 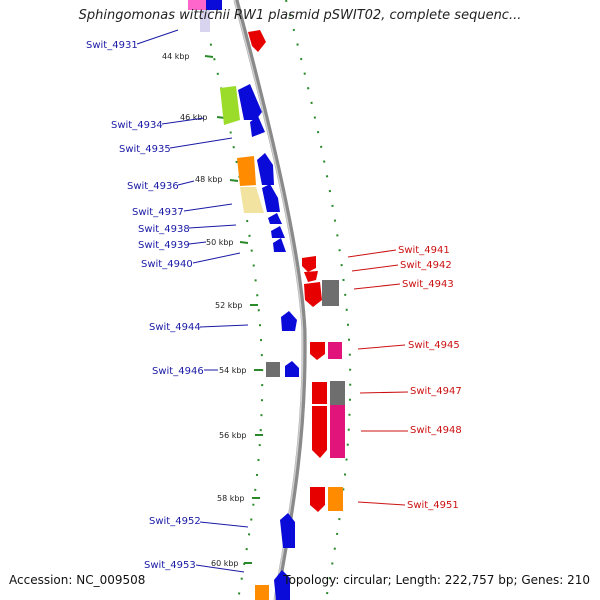 What do you see at coordinates (164, 229) in the screenshot?
I see `gene-label: Swit_4938` at bounding box center [164, 229].